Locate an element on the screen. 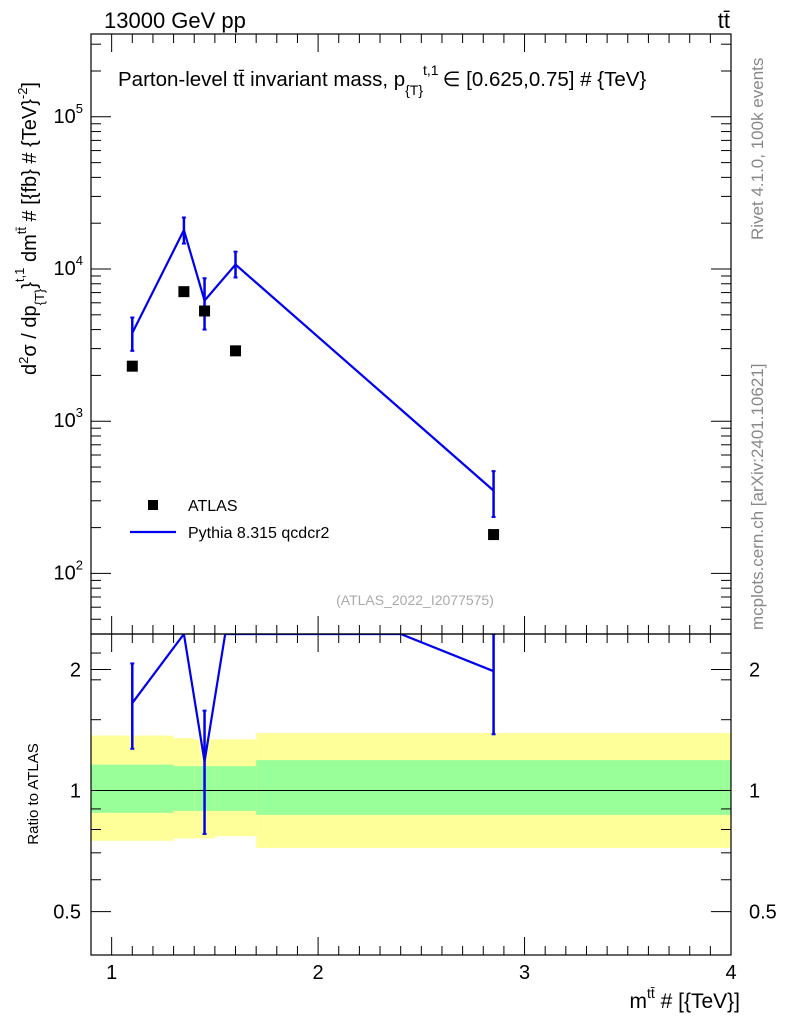 The width and height of the screenshot is (786, 1024). x-tick-label: 1 is located at coordinates (111, 973).